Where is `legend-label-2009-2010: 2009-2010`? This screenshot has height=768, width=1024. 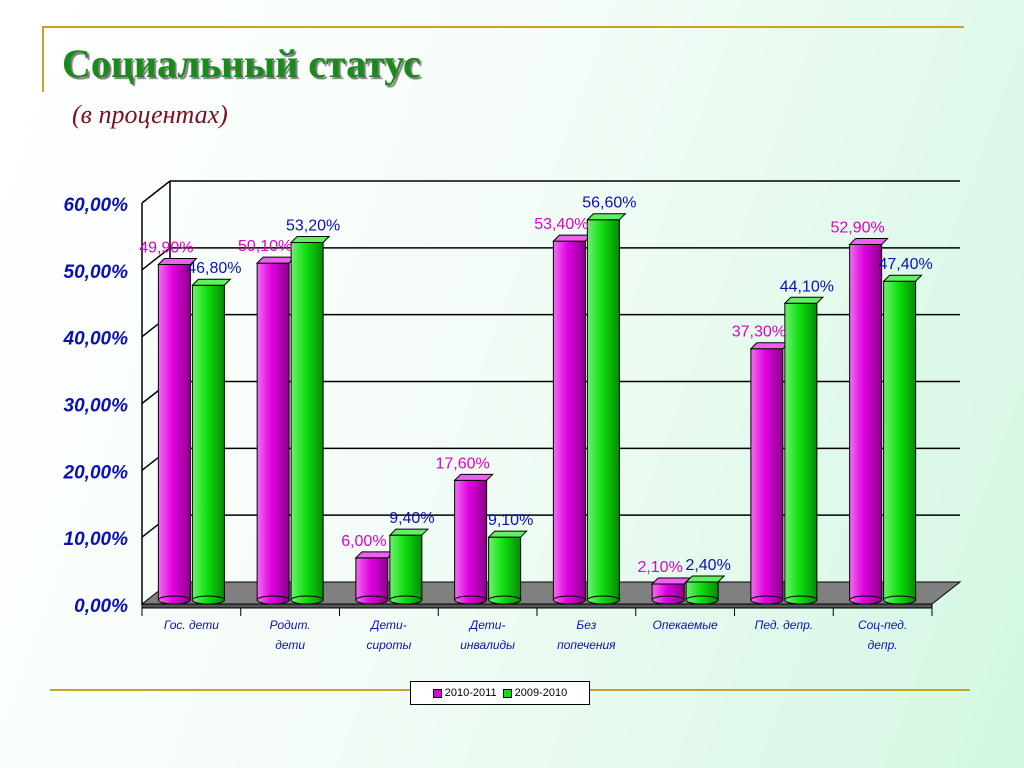
legend-label-2009-2010: 2009-2010 is located at coordinates (541, 693).